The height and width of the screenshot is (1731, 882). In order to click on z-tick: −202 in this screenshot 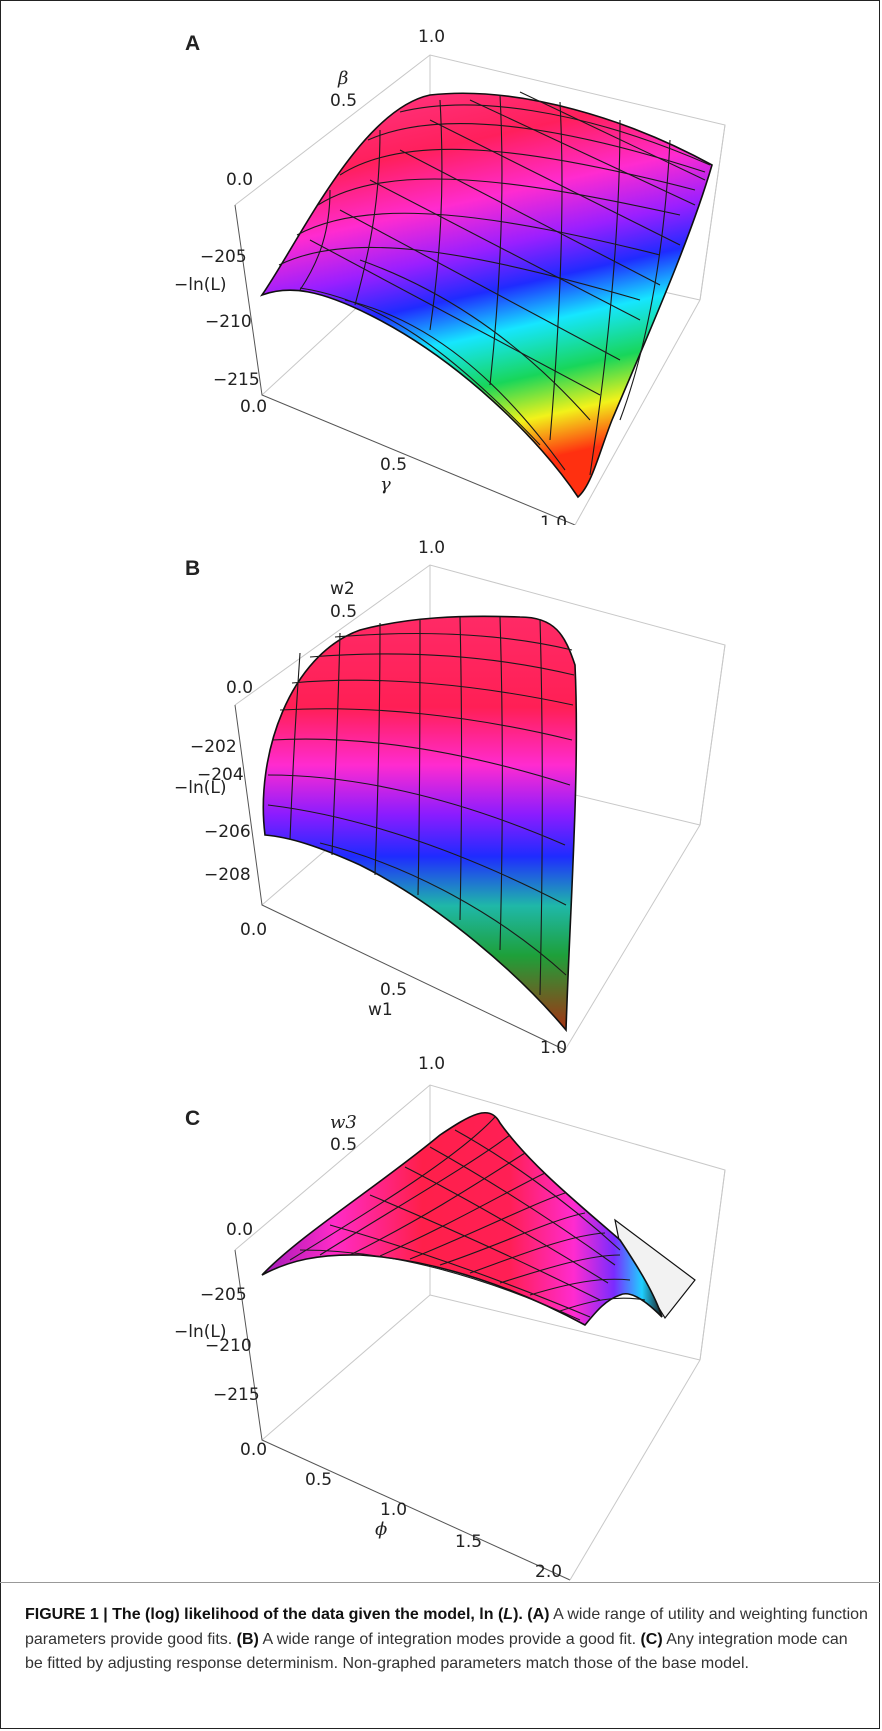, I will do `click(213, 747)`.